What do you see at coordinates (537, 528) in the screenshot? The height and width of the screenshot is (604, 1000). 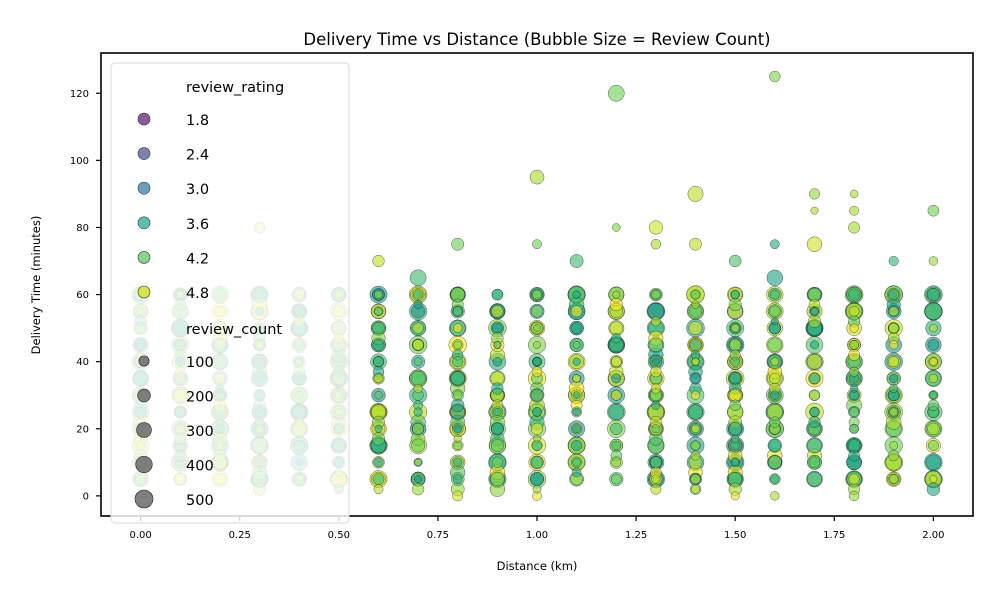 I see `x-axis-ticks: 0.00 0.25 0.50 0.75 1.00 1.25 1.50 1.75 2.00` at bounding box center [537, 528].